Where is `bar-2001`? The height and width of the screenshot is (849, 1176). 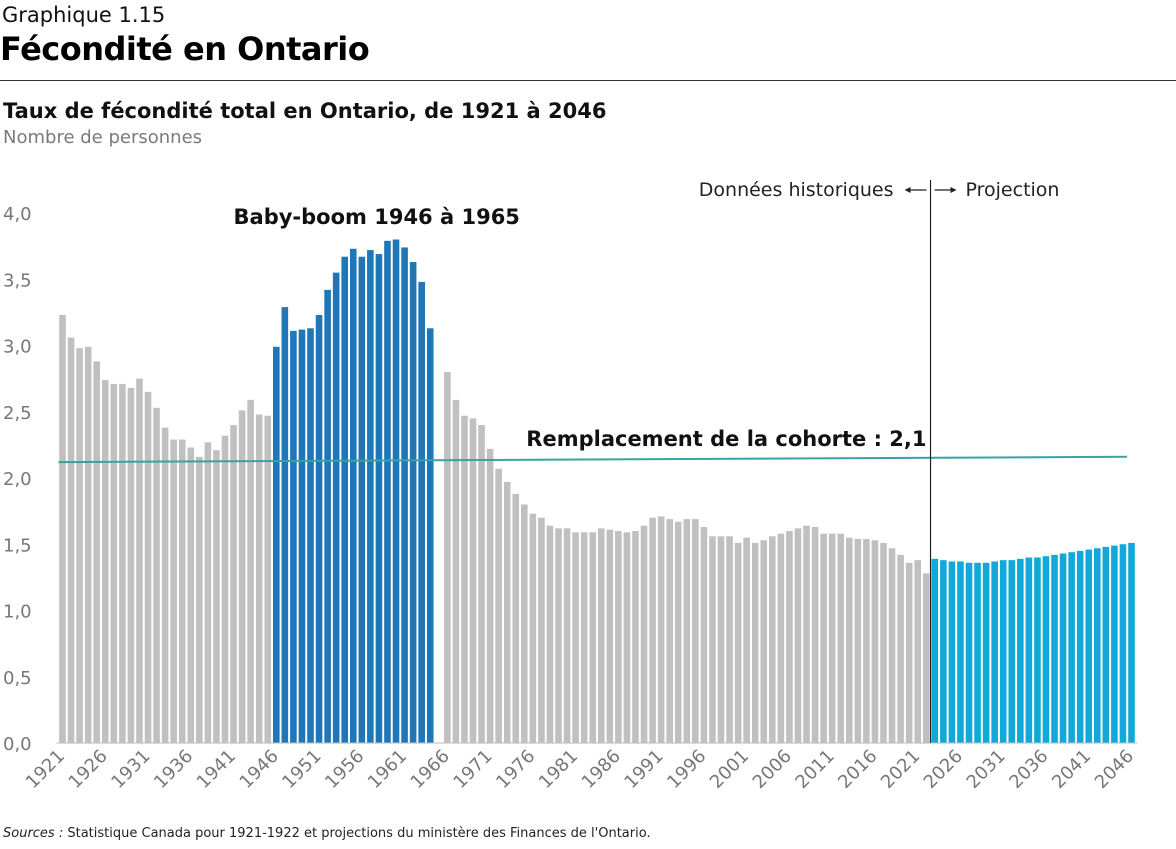 bar-2001 is located at coordinates (746, 640).